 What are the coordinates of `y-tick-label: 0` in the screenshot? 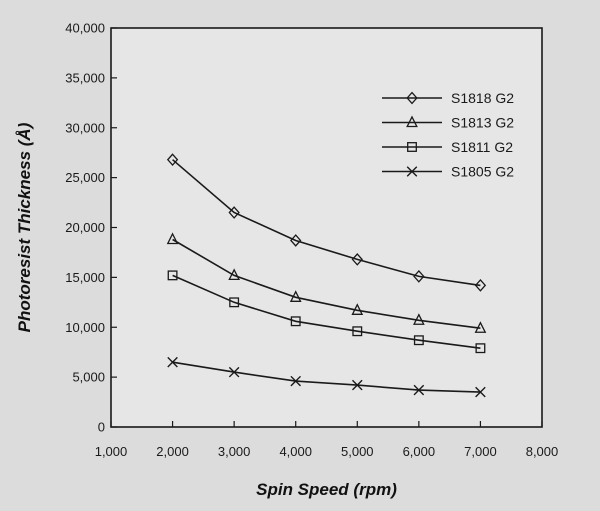 It's located at (101, 427).